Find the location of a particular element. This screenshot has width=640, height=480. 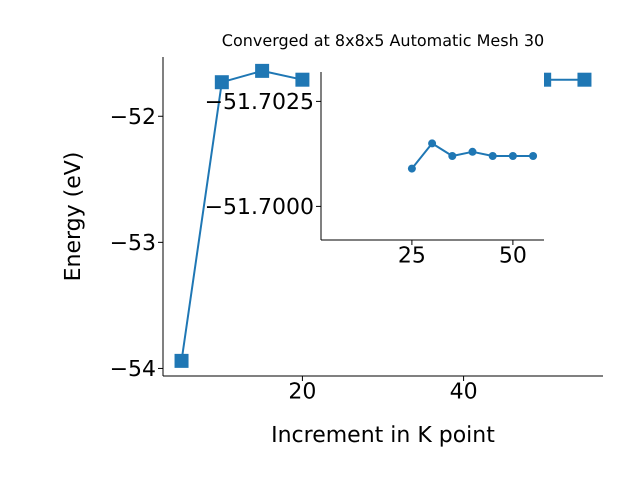

x-tick-label: 20 is located at coordinates (302, 392).